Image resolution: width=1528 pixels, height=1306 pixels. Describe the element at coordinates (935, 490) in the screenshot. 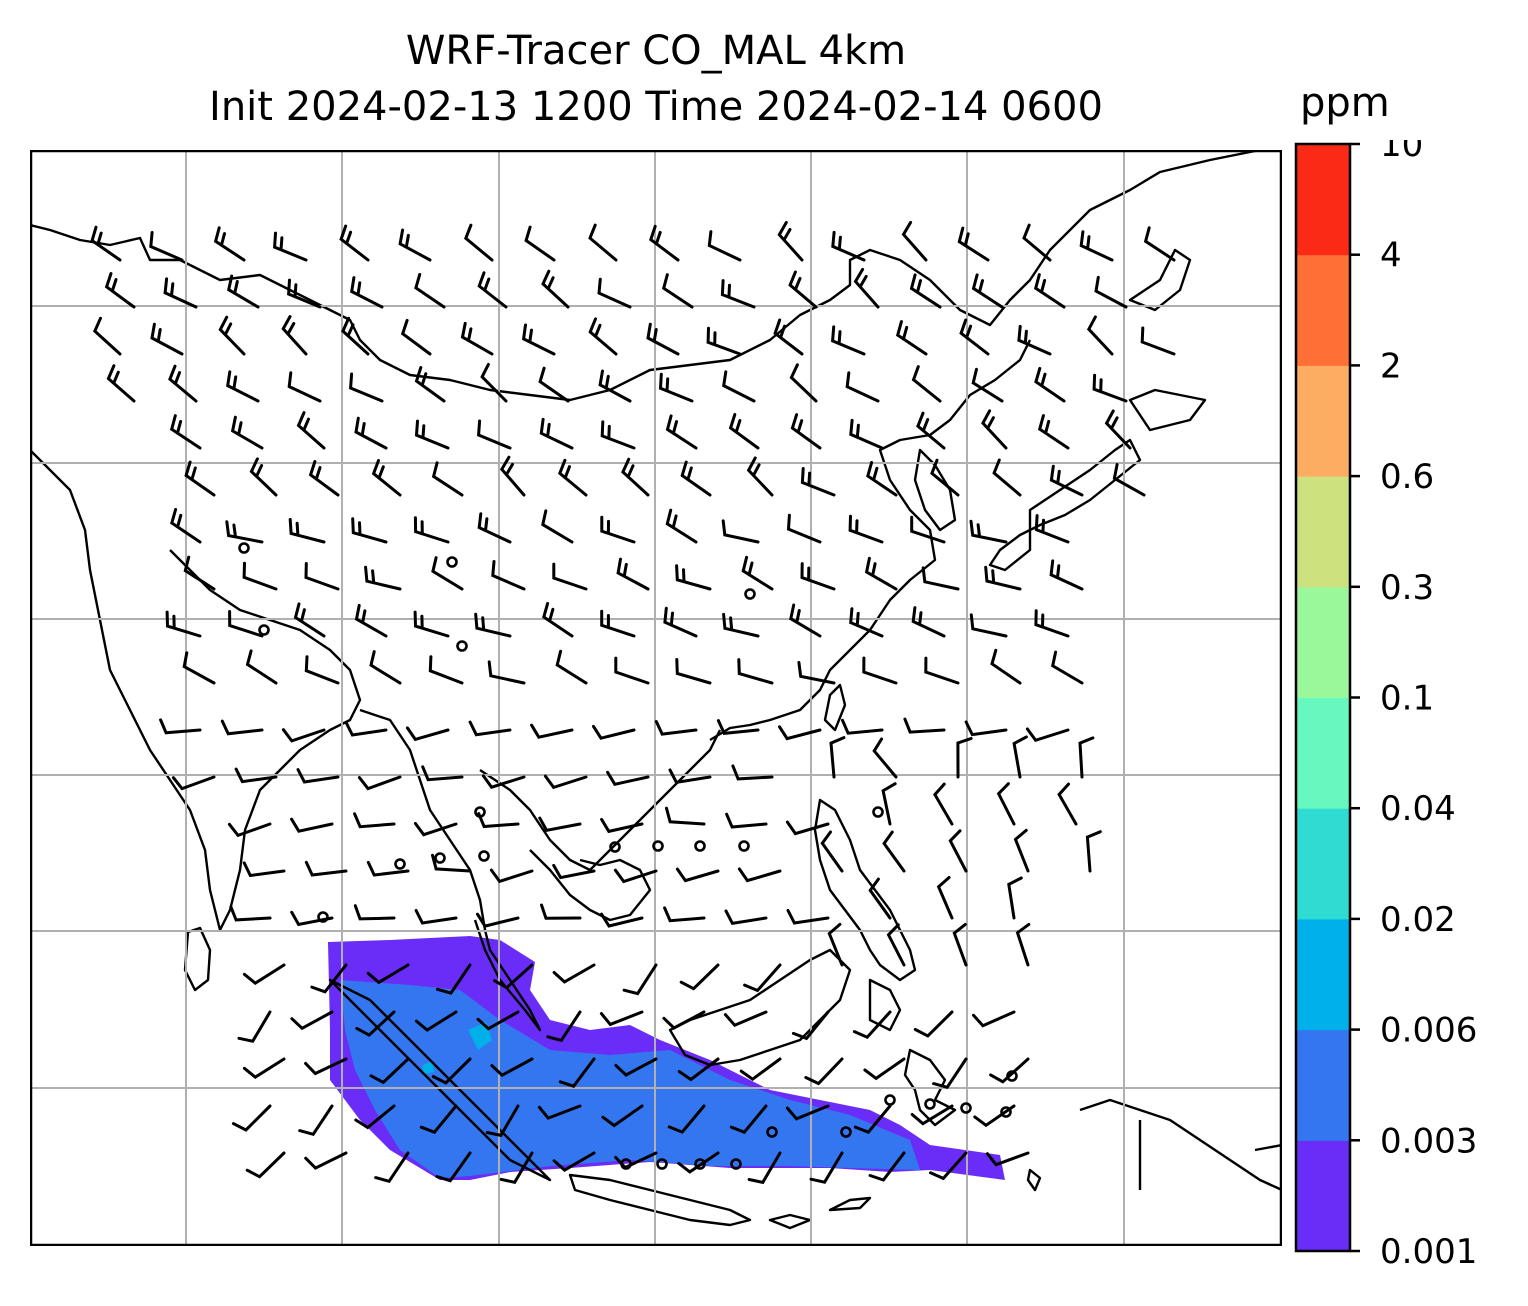

I see `coast-korea` at that location.